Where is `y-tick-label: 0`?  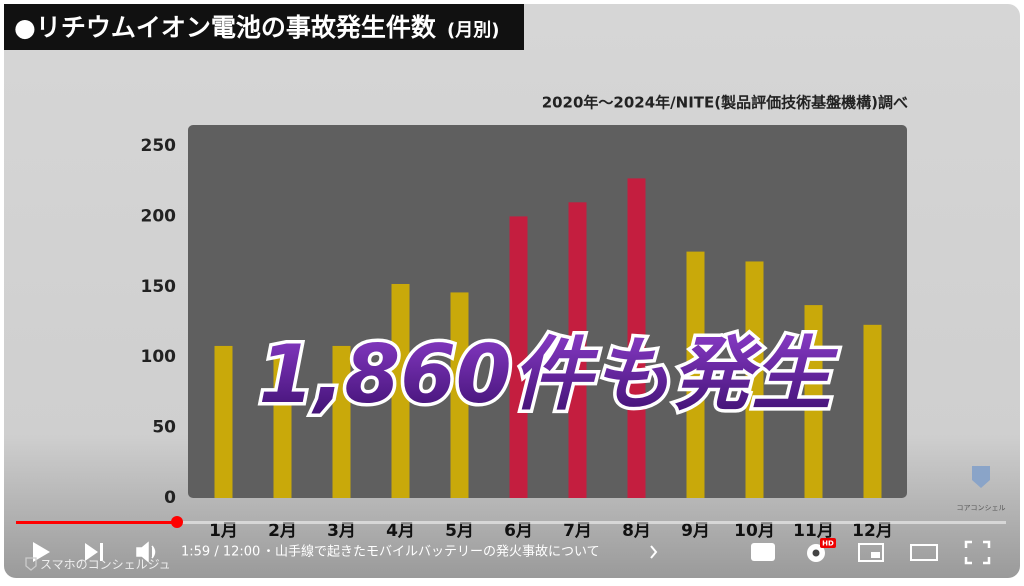
y-tick-label: 0 is located at coordinates (170, 498).